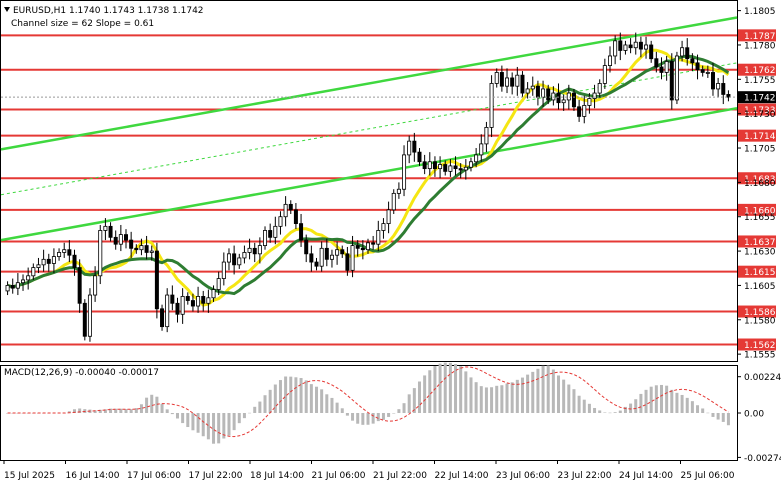 The image size is (781, 489). I want to click on price-tick-3: 1.1730, so click(760, 115).